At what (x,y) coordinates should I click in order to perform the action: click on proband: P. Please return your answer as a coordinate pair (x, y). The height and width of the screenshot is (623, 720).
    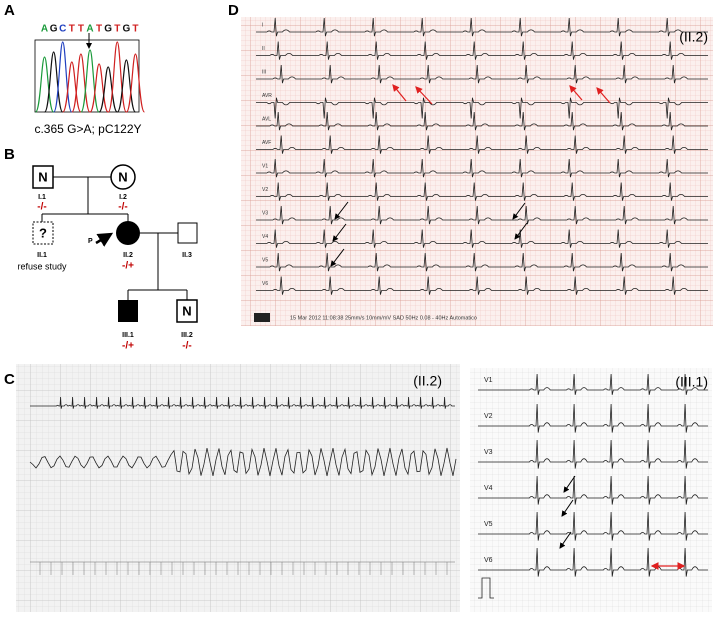
    Looking at the image, I should click on (90, 241).